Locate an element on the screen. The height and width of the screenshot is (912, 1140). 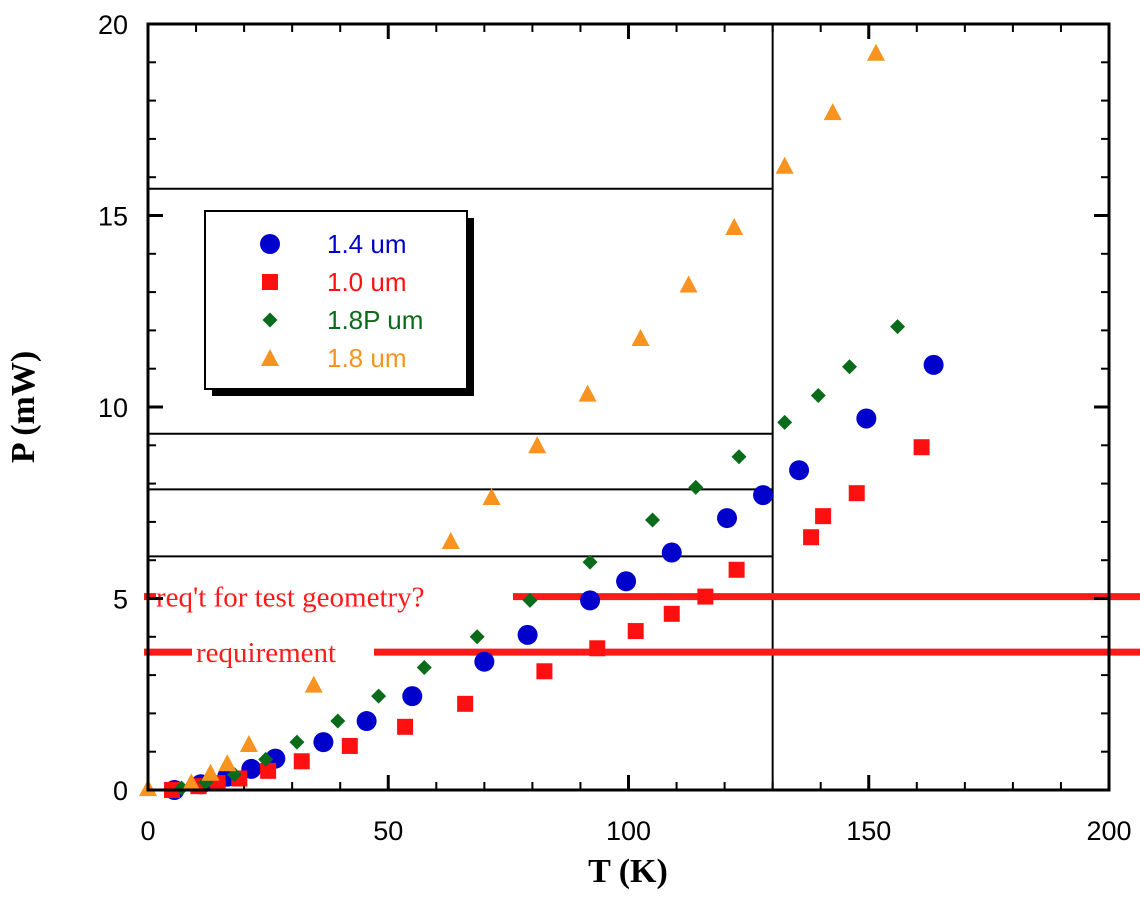
x-tick-label: 200 is located at coordinates (1108, 831).